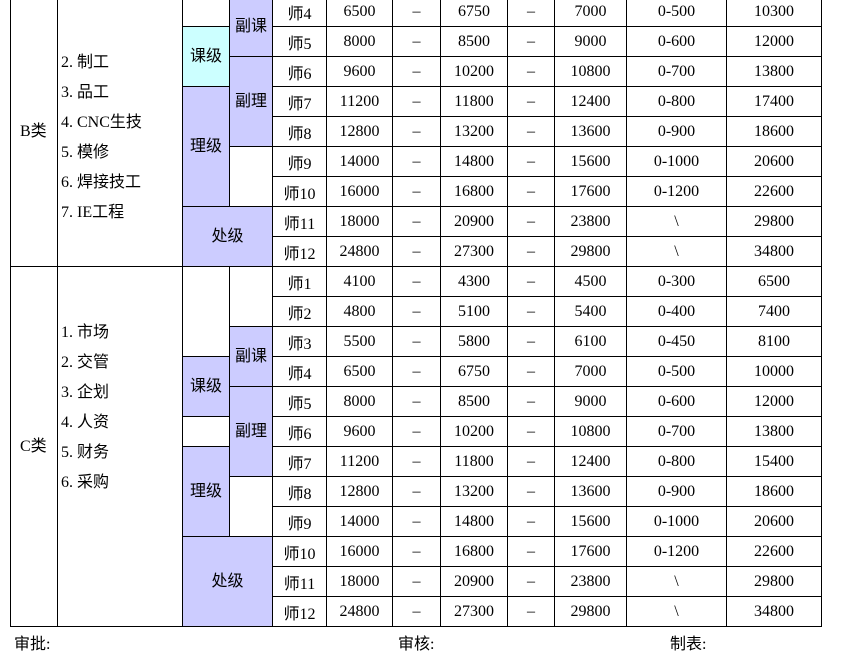 Image resolution: width=848 pixels, height=655 pixels. Describe the element at coordinates (774, 102) in the screenshot. I see `cell-value: 17400` at that location.